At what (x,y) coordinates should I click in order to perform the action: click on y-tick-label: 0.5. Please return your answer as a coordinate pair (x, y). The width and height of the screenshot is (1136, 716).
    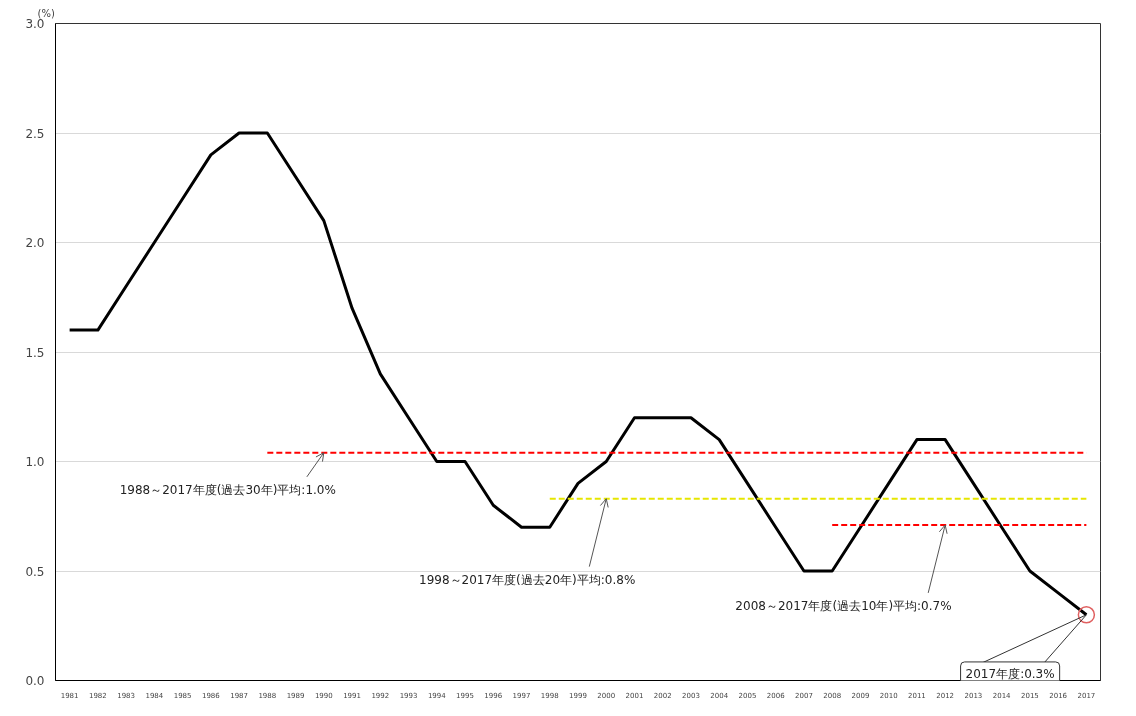
    Looking at the image, I should click on (35, 571).